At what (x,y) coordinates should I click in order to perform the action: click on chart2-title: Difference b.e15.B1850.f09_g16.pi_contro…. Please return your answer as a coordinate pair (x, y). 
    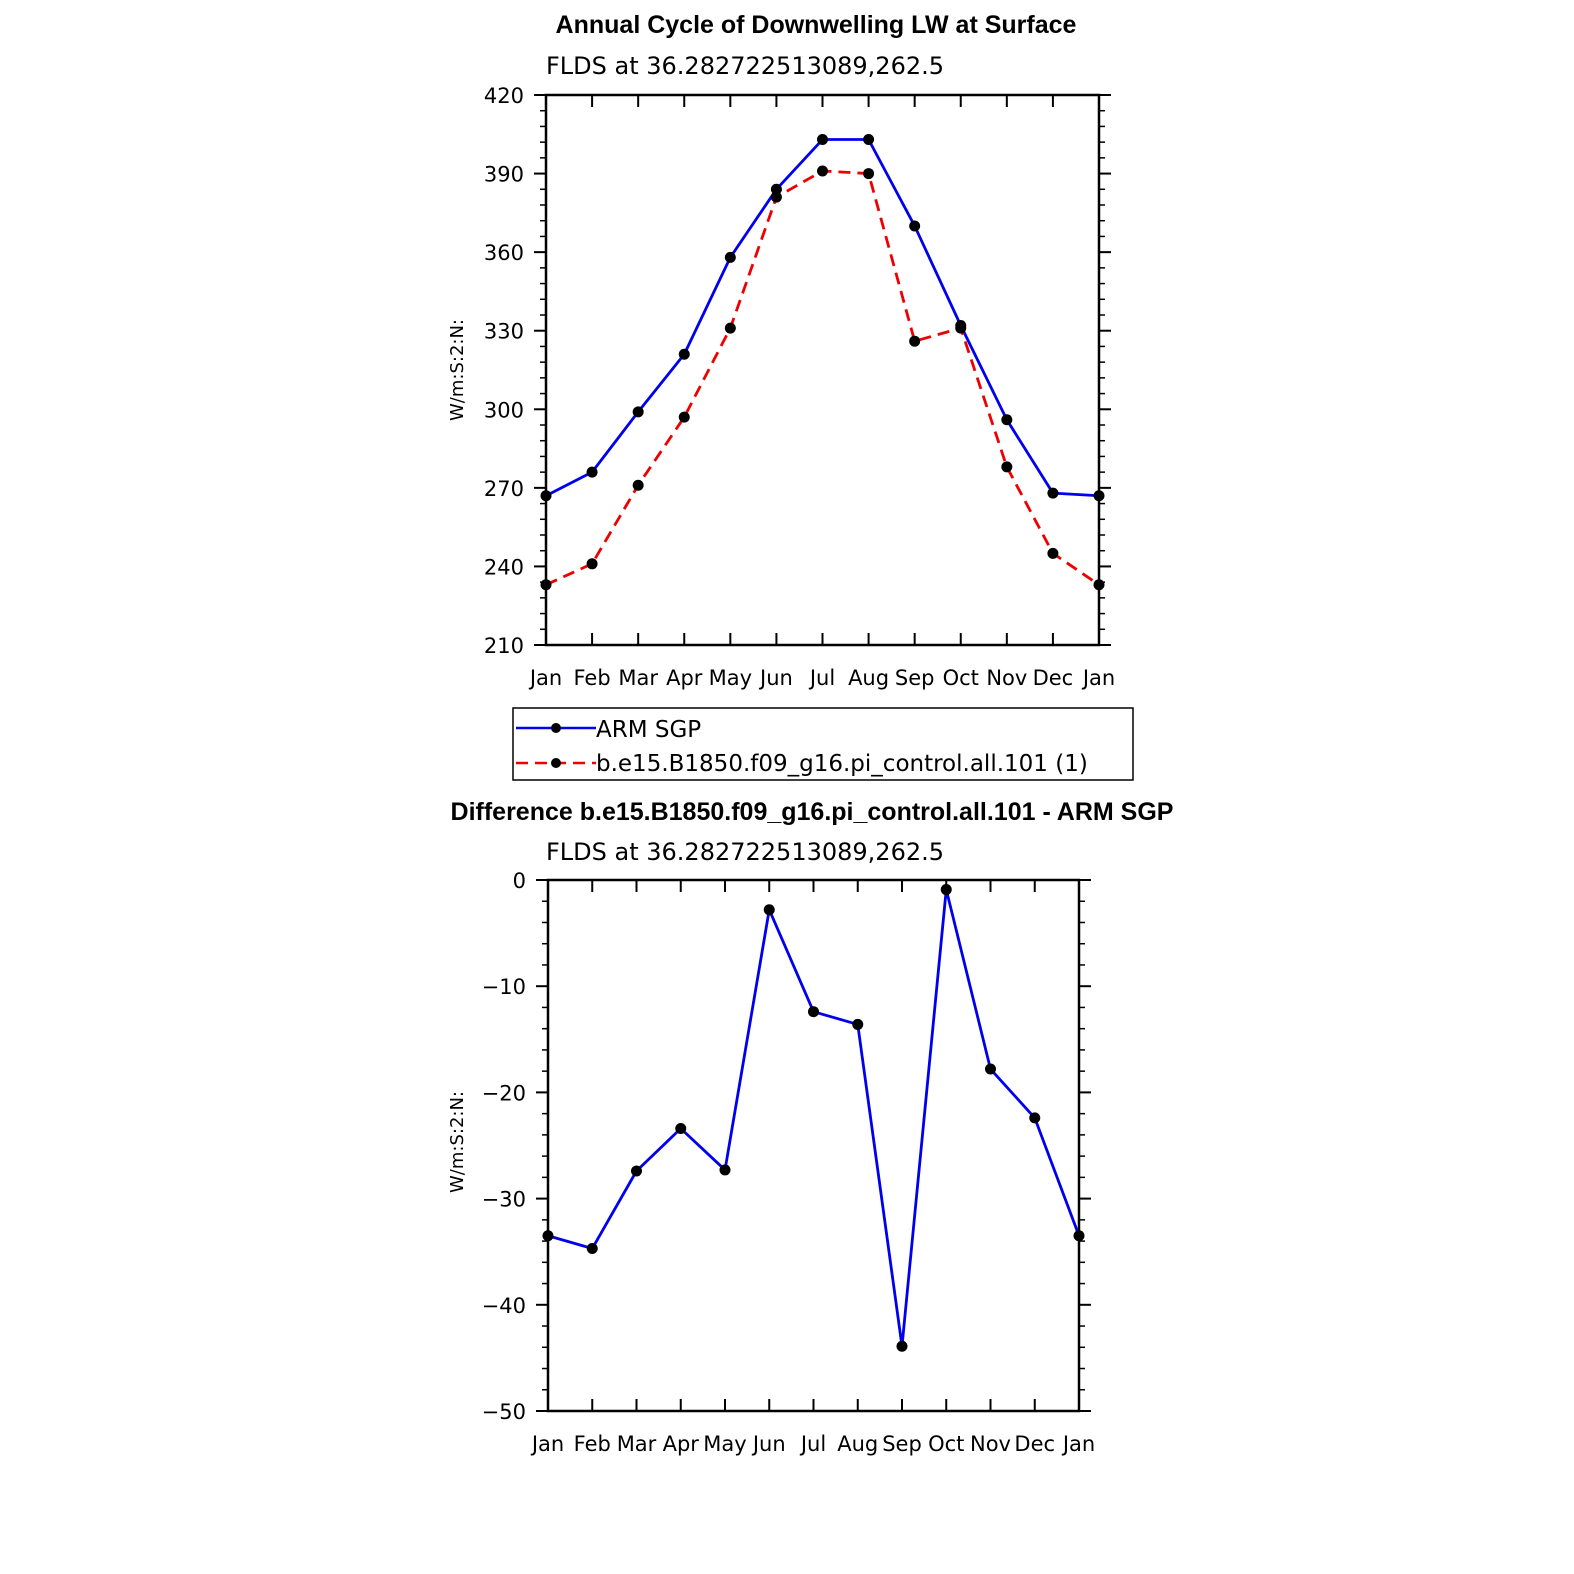
    Looking at the image, I should click on (812, 812).